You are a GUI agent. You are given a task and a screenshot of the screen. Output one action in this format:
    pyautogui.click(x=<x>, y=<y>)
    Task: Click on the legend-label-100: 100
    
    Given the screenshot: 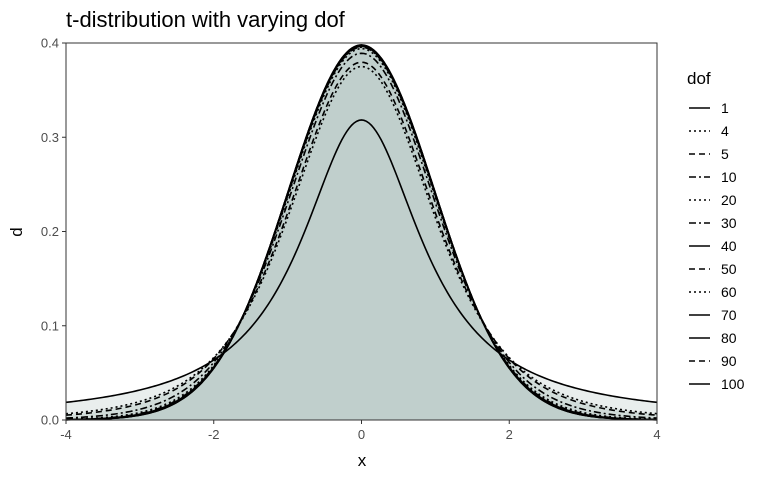 What is the action you would take?
    pyautogui.click(x=733, y=384)
    